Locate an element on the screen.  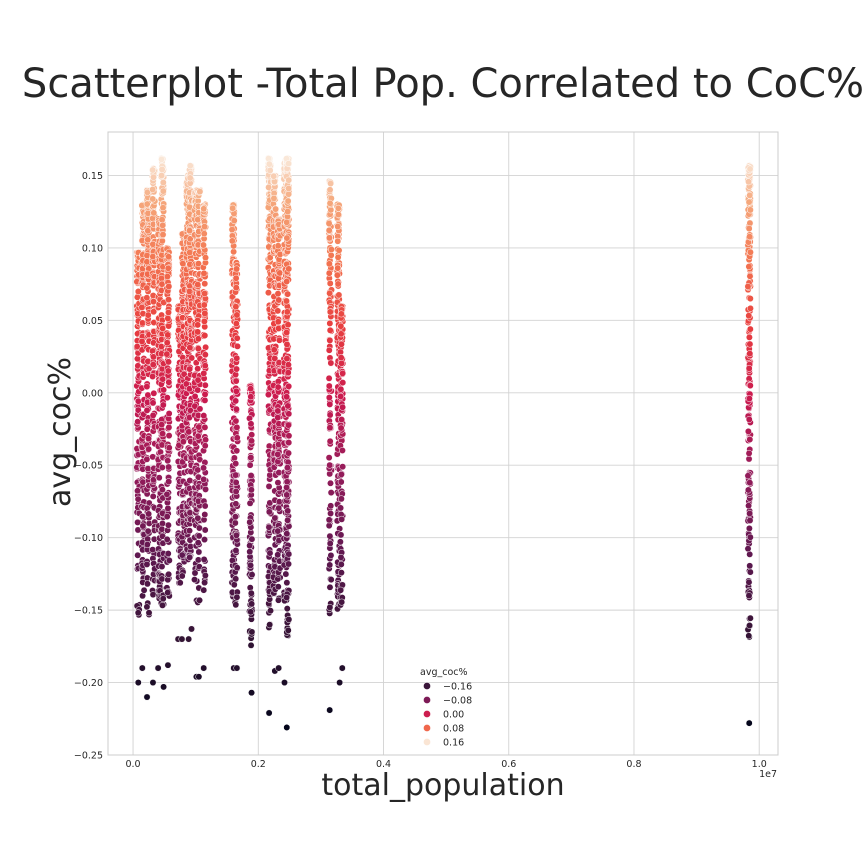
legend-marker is located at coordinates (427, 728).